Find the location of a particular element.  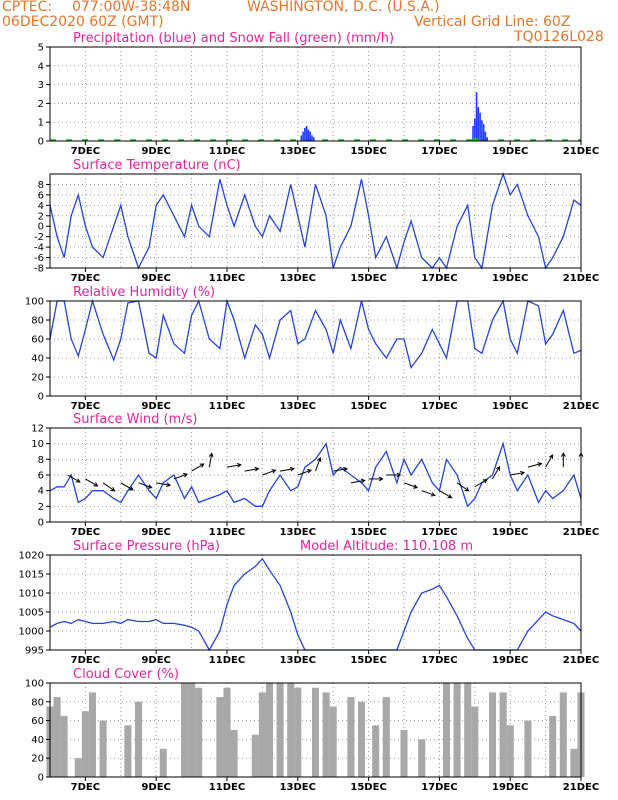

temperature-line is located at coordinates (315, 221).